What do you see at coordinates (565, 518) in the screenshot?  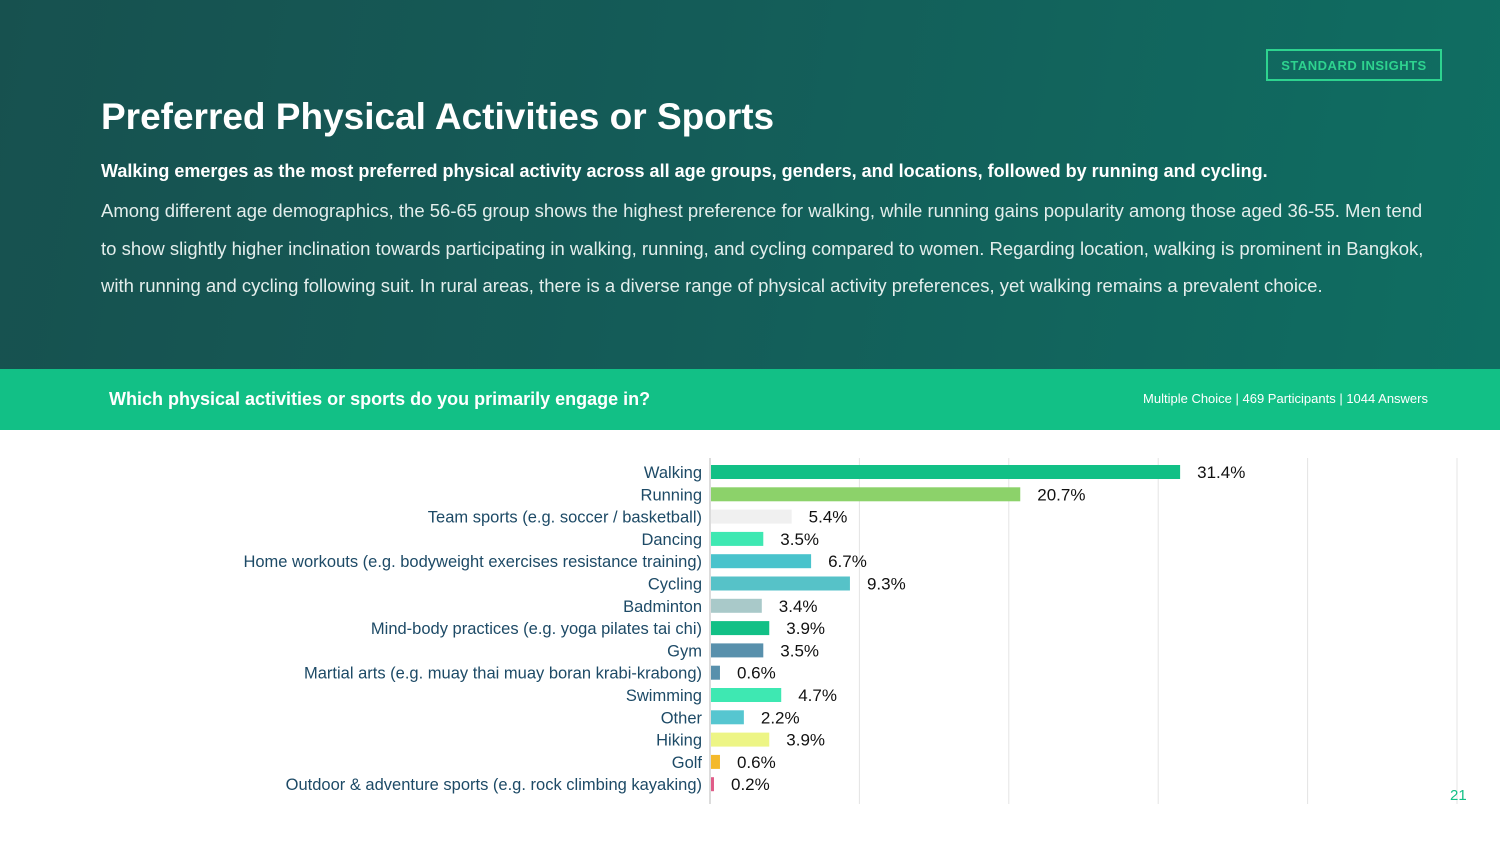 I see `category-label: Team sports (e.g. soccer / basketball)` at bounding box center [565, 518].